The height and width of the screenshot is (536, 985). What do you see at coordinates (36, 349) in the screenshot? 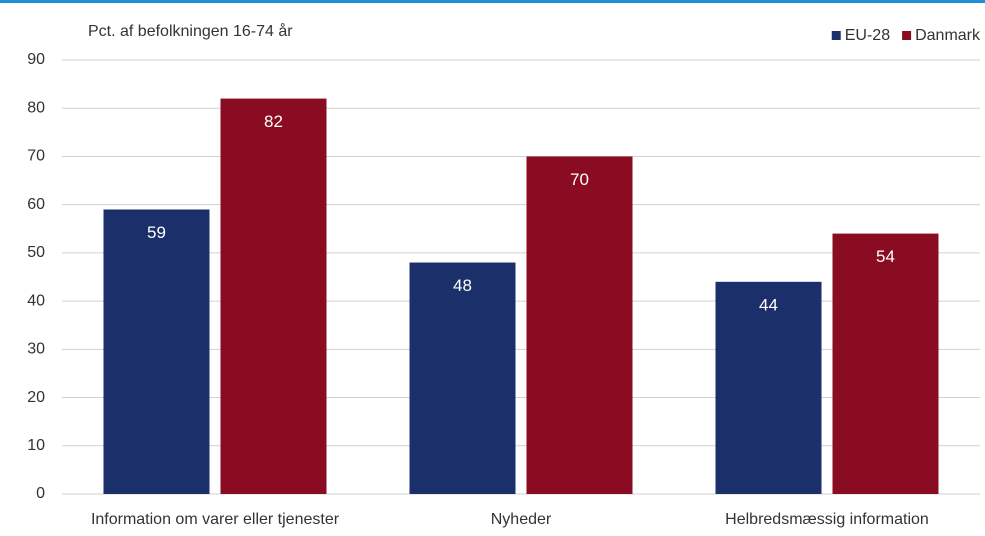
I see `y-tick-label: 30` at bounding box center [36, 349].